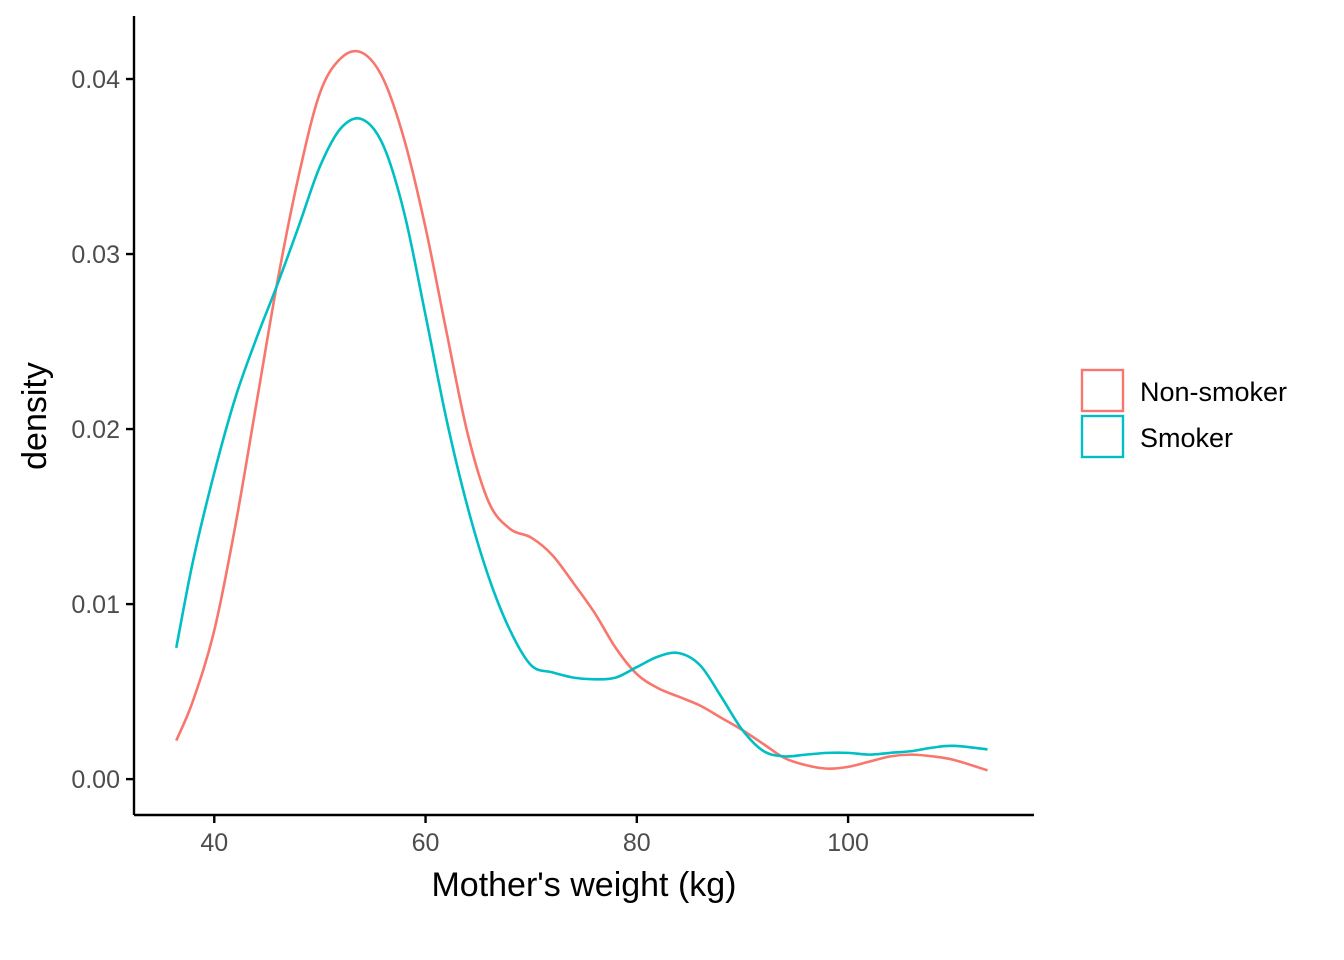 The image size is (1344, 960). What do you see at coordinates (95, 605) in the screenshot?
I see `y-tick-label: 0.01` at bounding box center [95, 605].